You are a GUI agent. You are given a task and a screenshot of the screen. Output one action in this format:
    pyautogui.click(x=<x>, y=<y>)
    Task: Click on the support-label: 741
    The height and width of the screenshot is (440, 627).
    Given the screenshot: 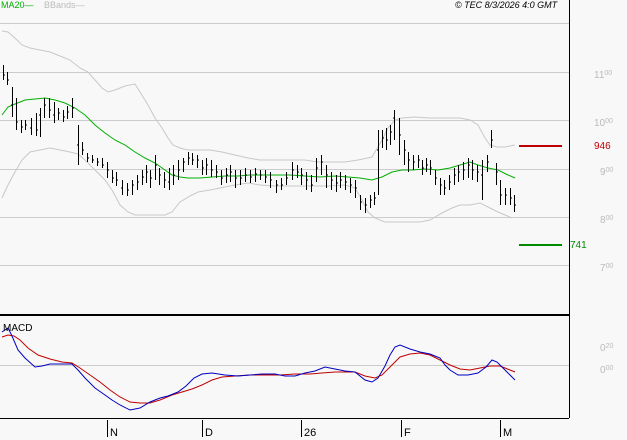 What is the action you would take?
    pyautogui.click(x=578, y=245)
    